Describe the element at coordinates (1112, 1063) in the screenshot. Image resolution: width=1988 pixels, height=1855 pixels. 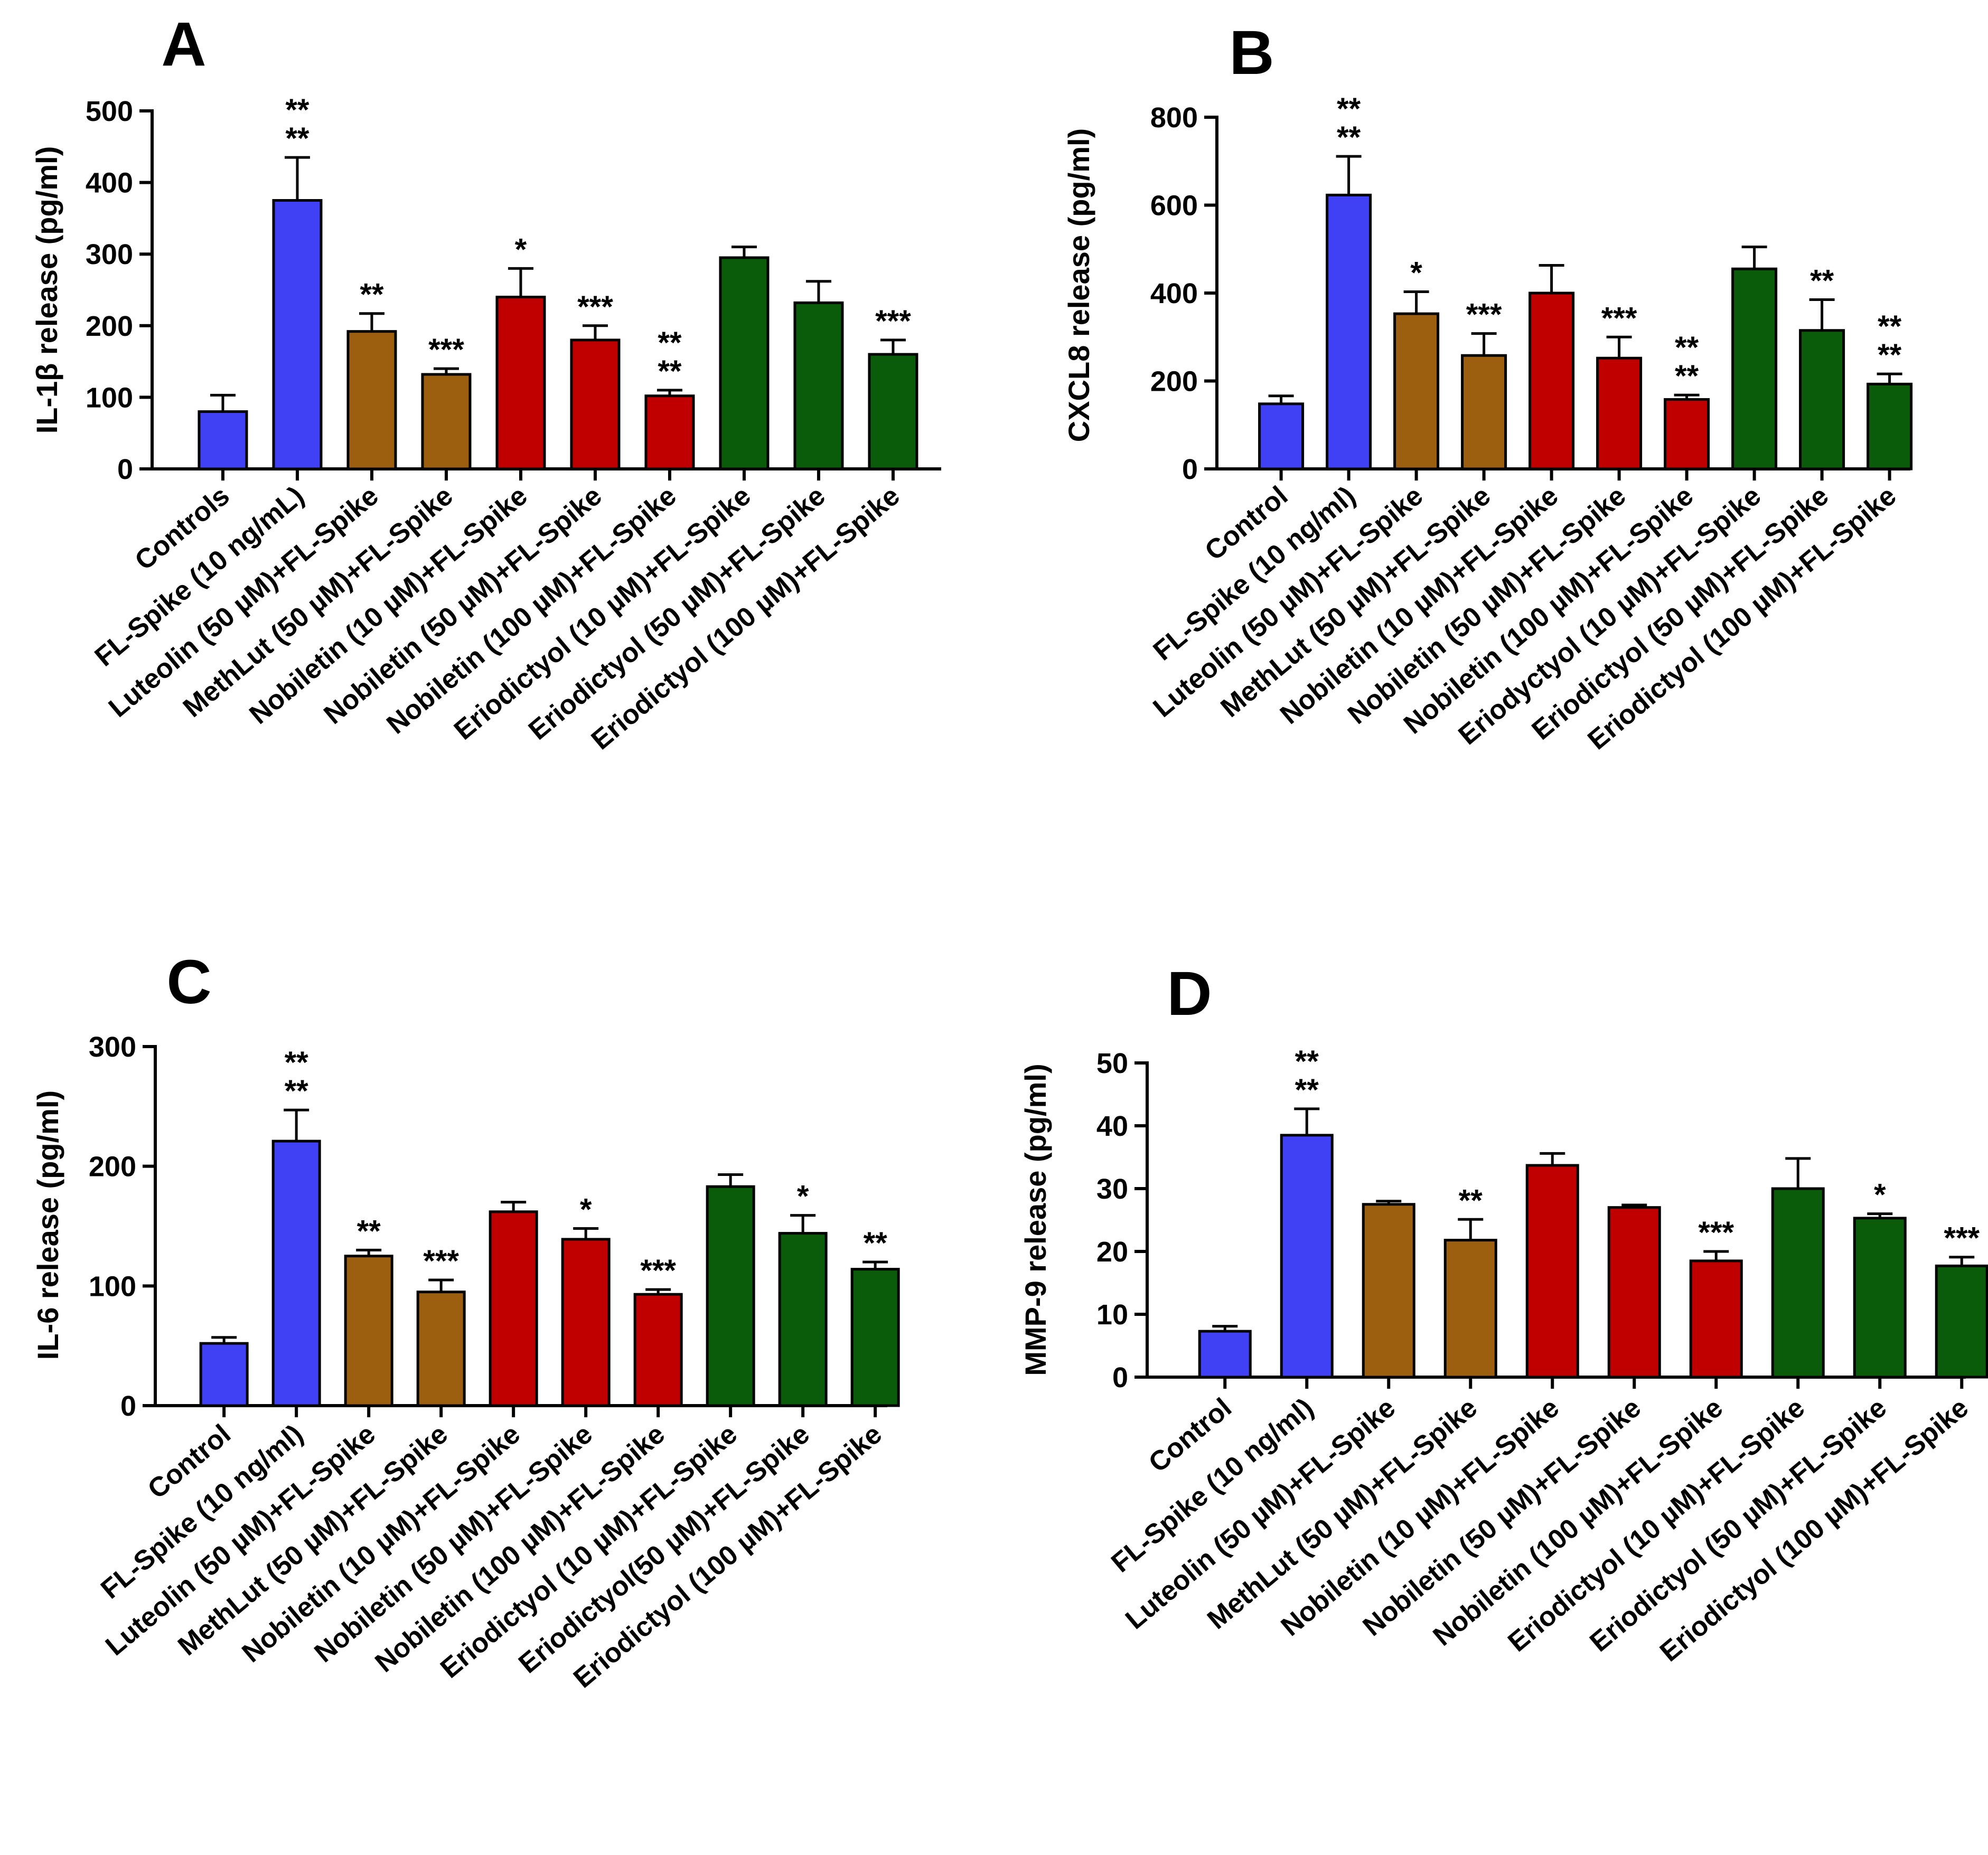
I see `y-tick-label: 50` at that location.